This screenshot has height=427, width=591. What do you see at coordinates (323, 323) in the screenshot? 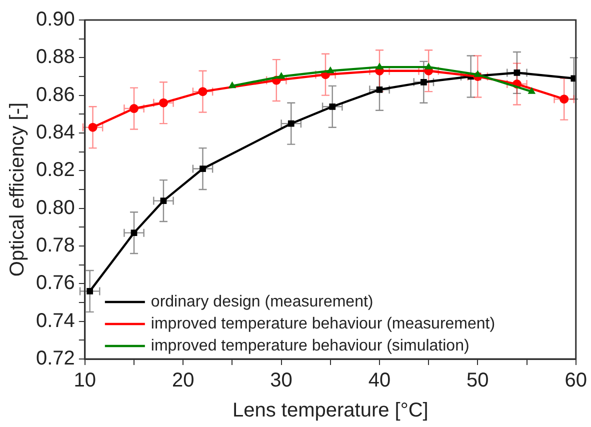
I see `legend-label: improved temperature behaviour (measurement)` at bounding box center [323, 323].